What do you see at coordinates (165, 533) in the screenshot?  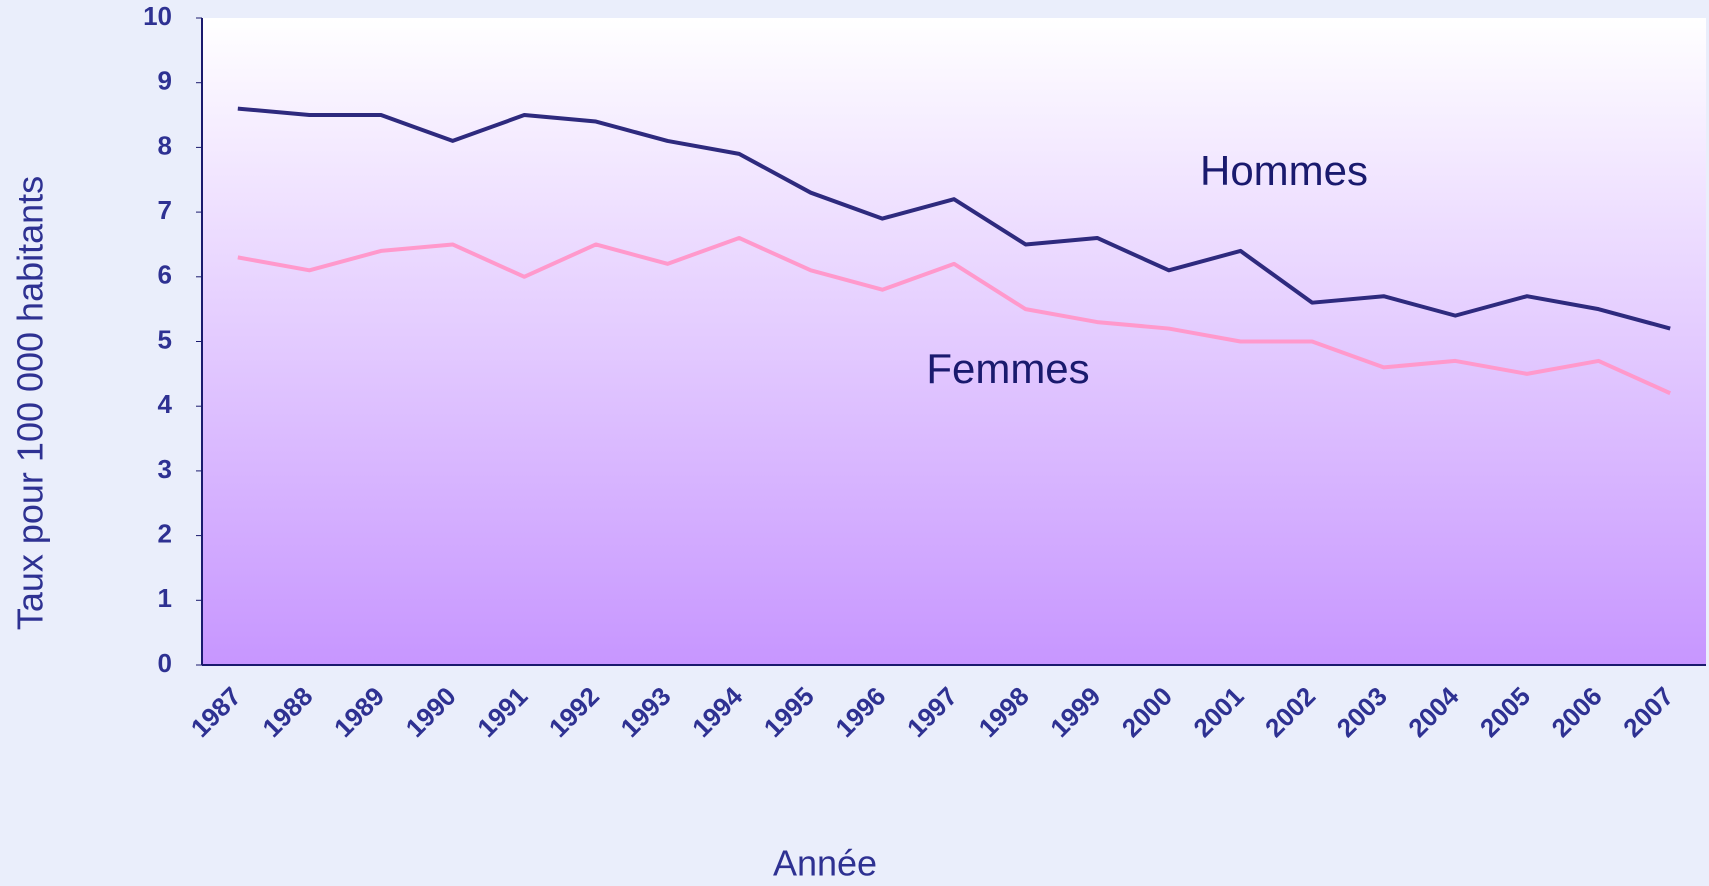 I see `y-tick-label: 2` at bounding box center [165, 533].